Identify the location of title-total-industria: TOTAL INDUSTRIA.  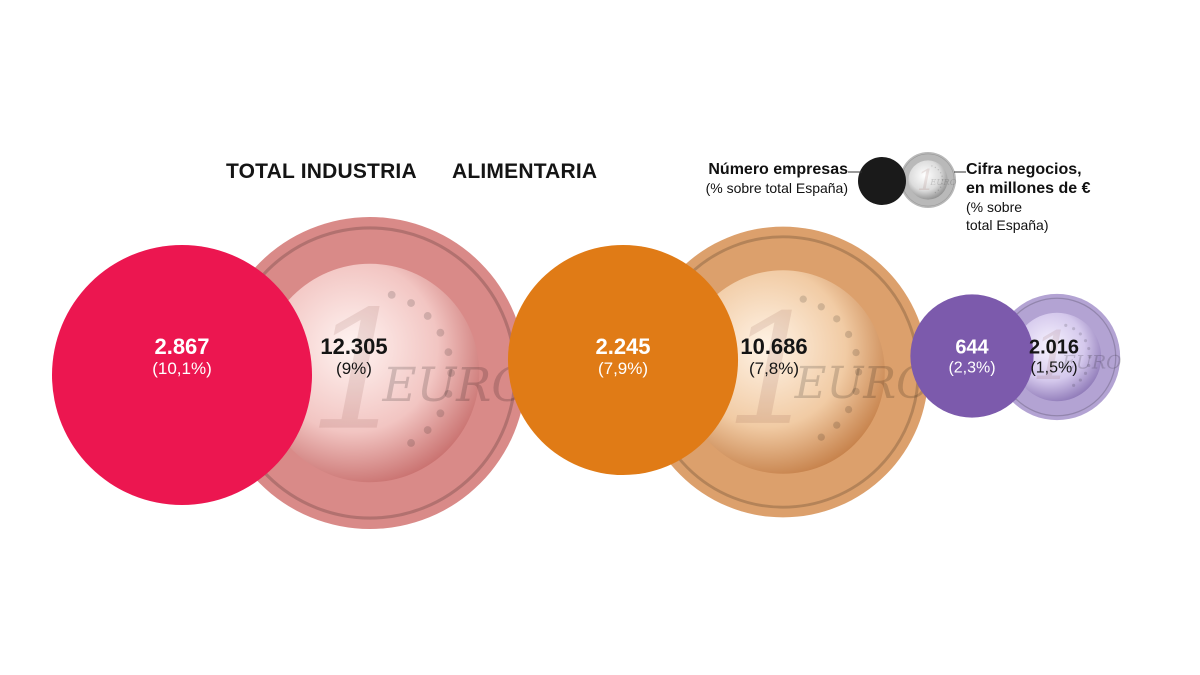
(321, 171).